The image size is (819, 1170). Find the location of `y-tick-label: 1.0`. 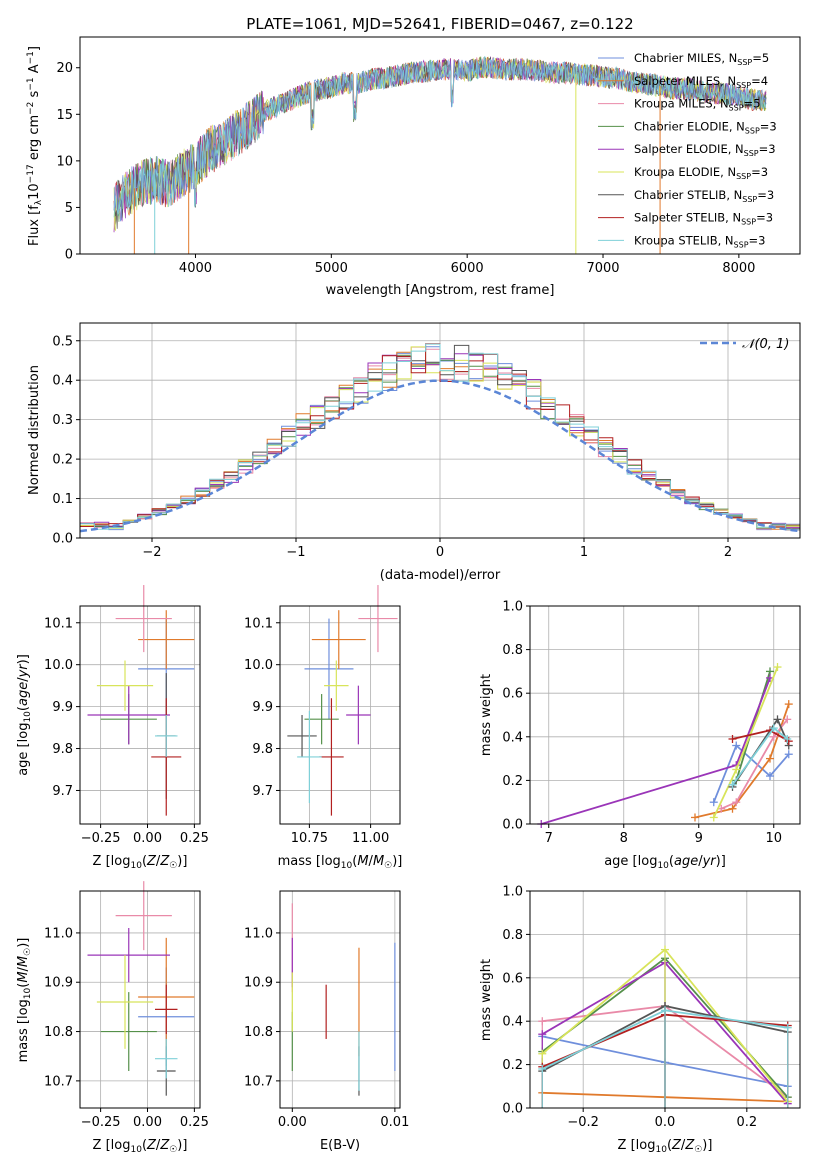

y-tick-label: 1.0 is located at coordinates (512, 607).